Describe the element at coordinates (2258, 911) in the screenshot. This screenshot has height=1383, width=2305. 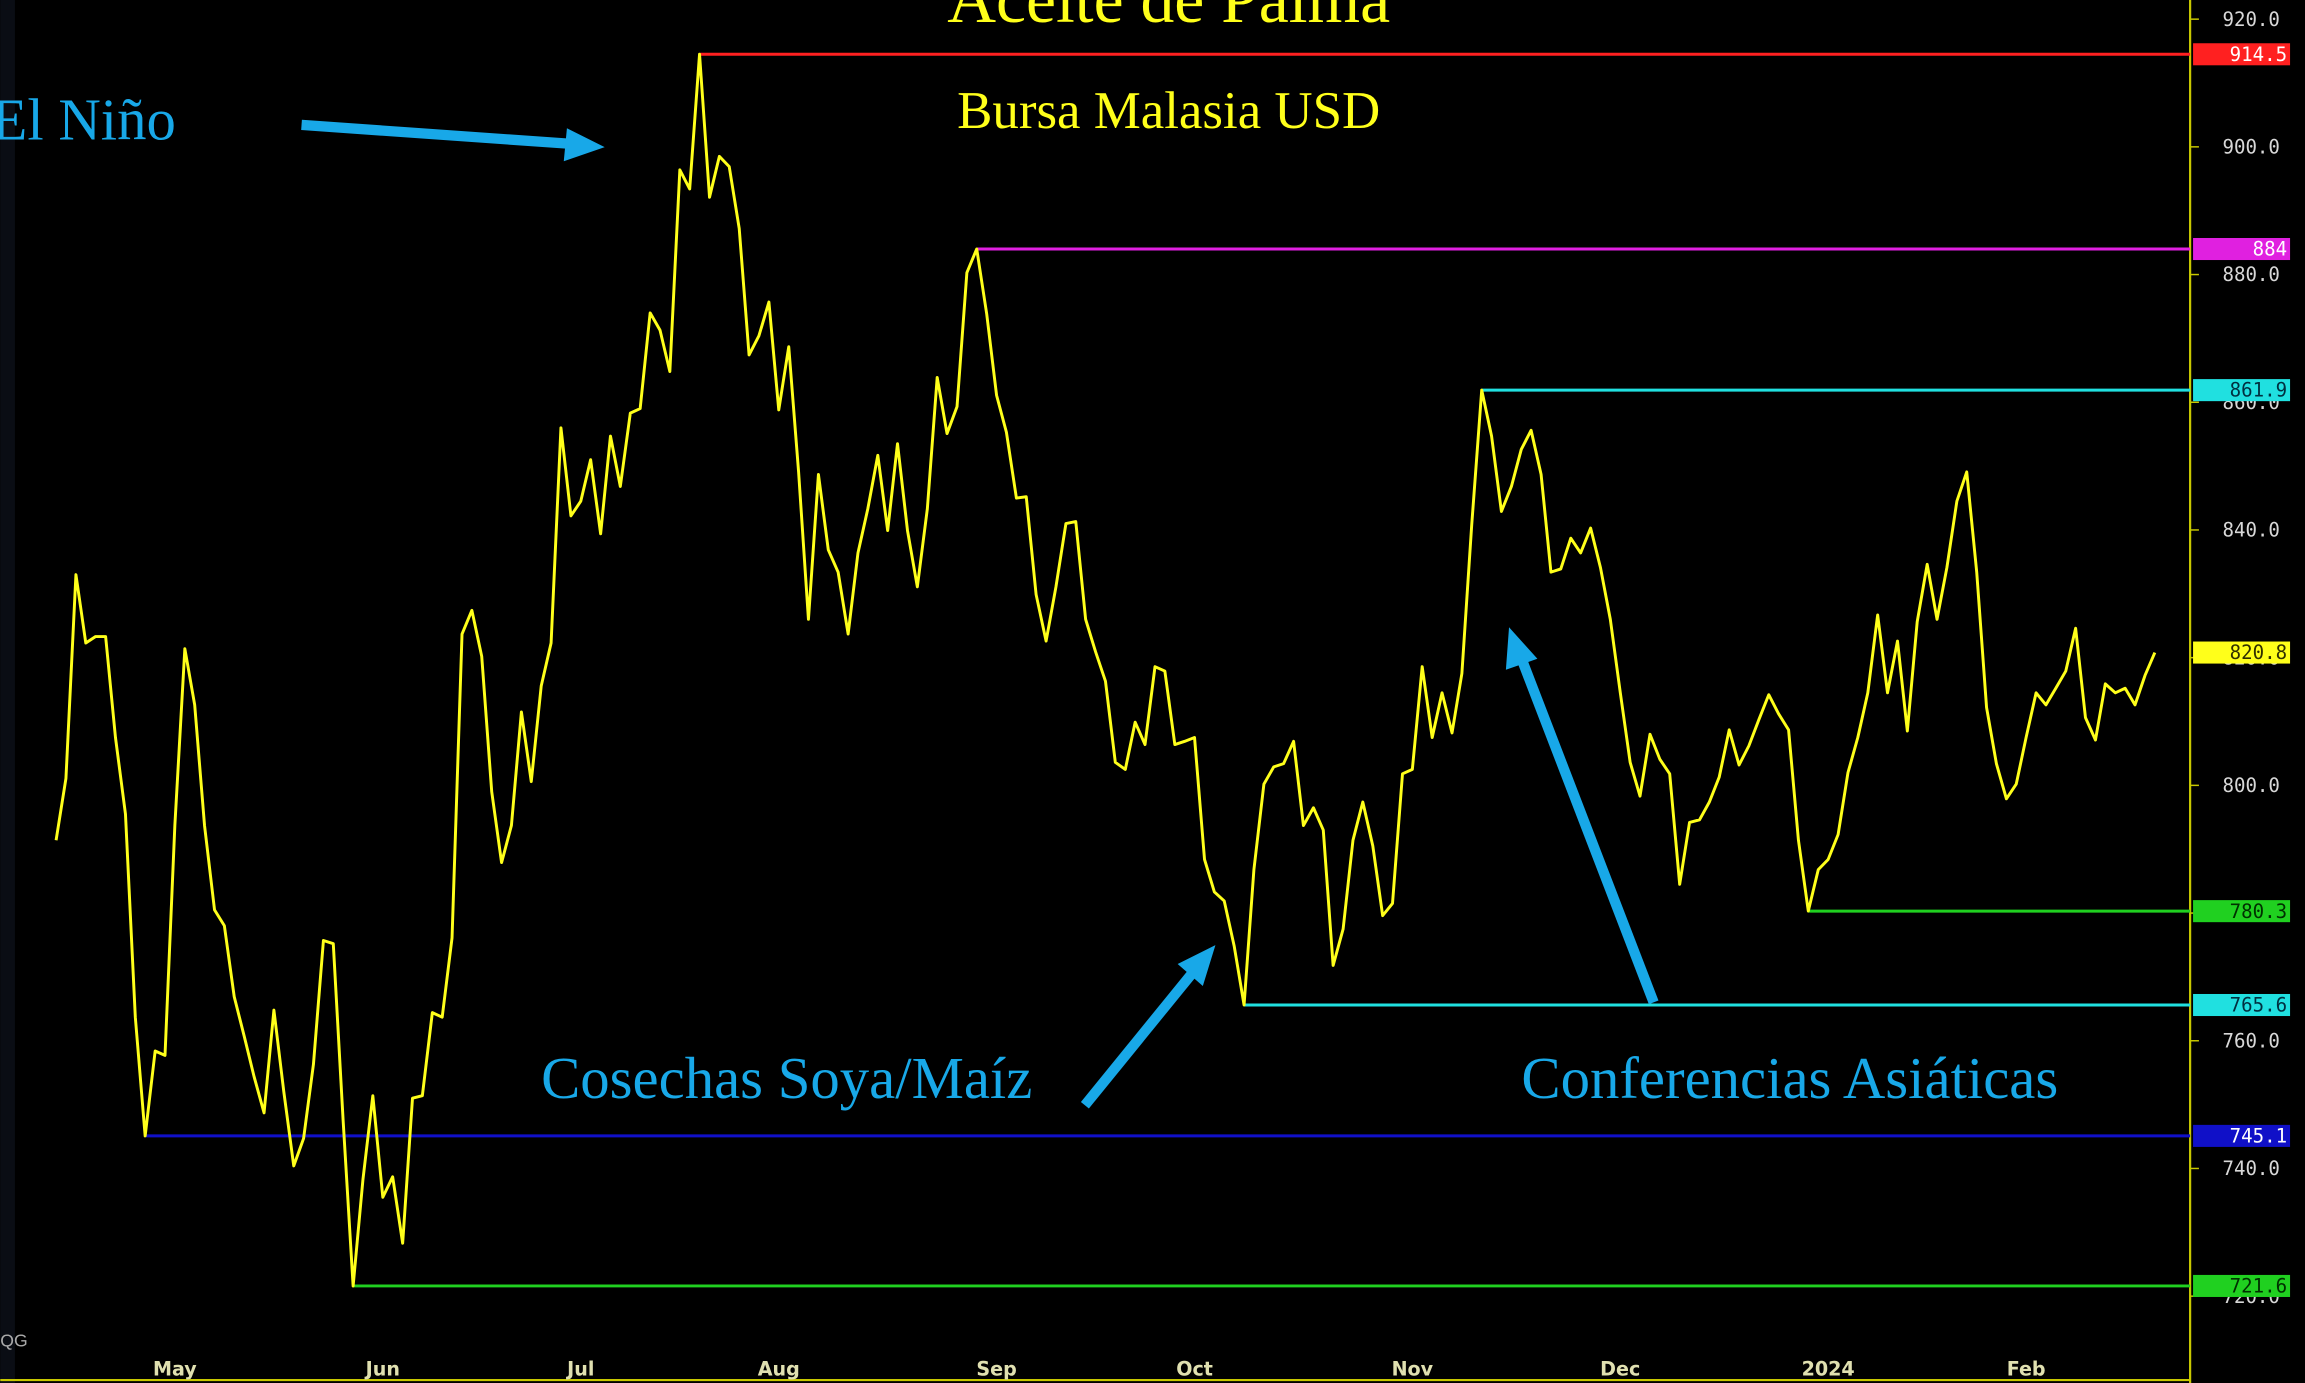
I see `level-label: 780.3` at that location.